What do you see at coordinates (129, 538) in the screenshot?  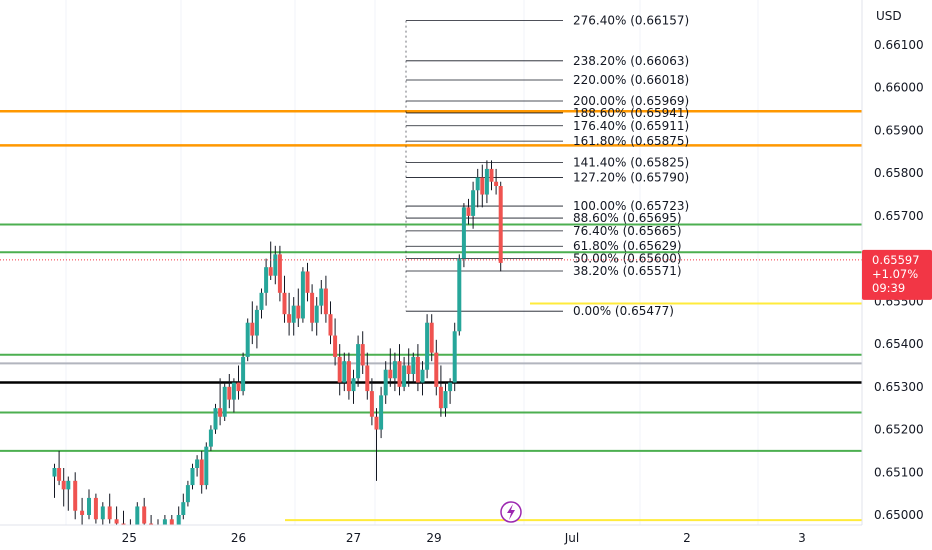 I see `time-tick-label: 25` at bounding box center [129, 538].